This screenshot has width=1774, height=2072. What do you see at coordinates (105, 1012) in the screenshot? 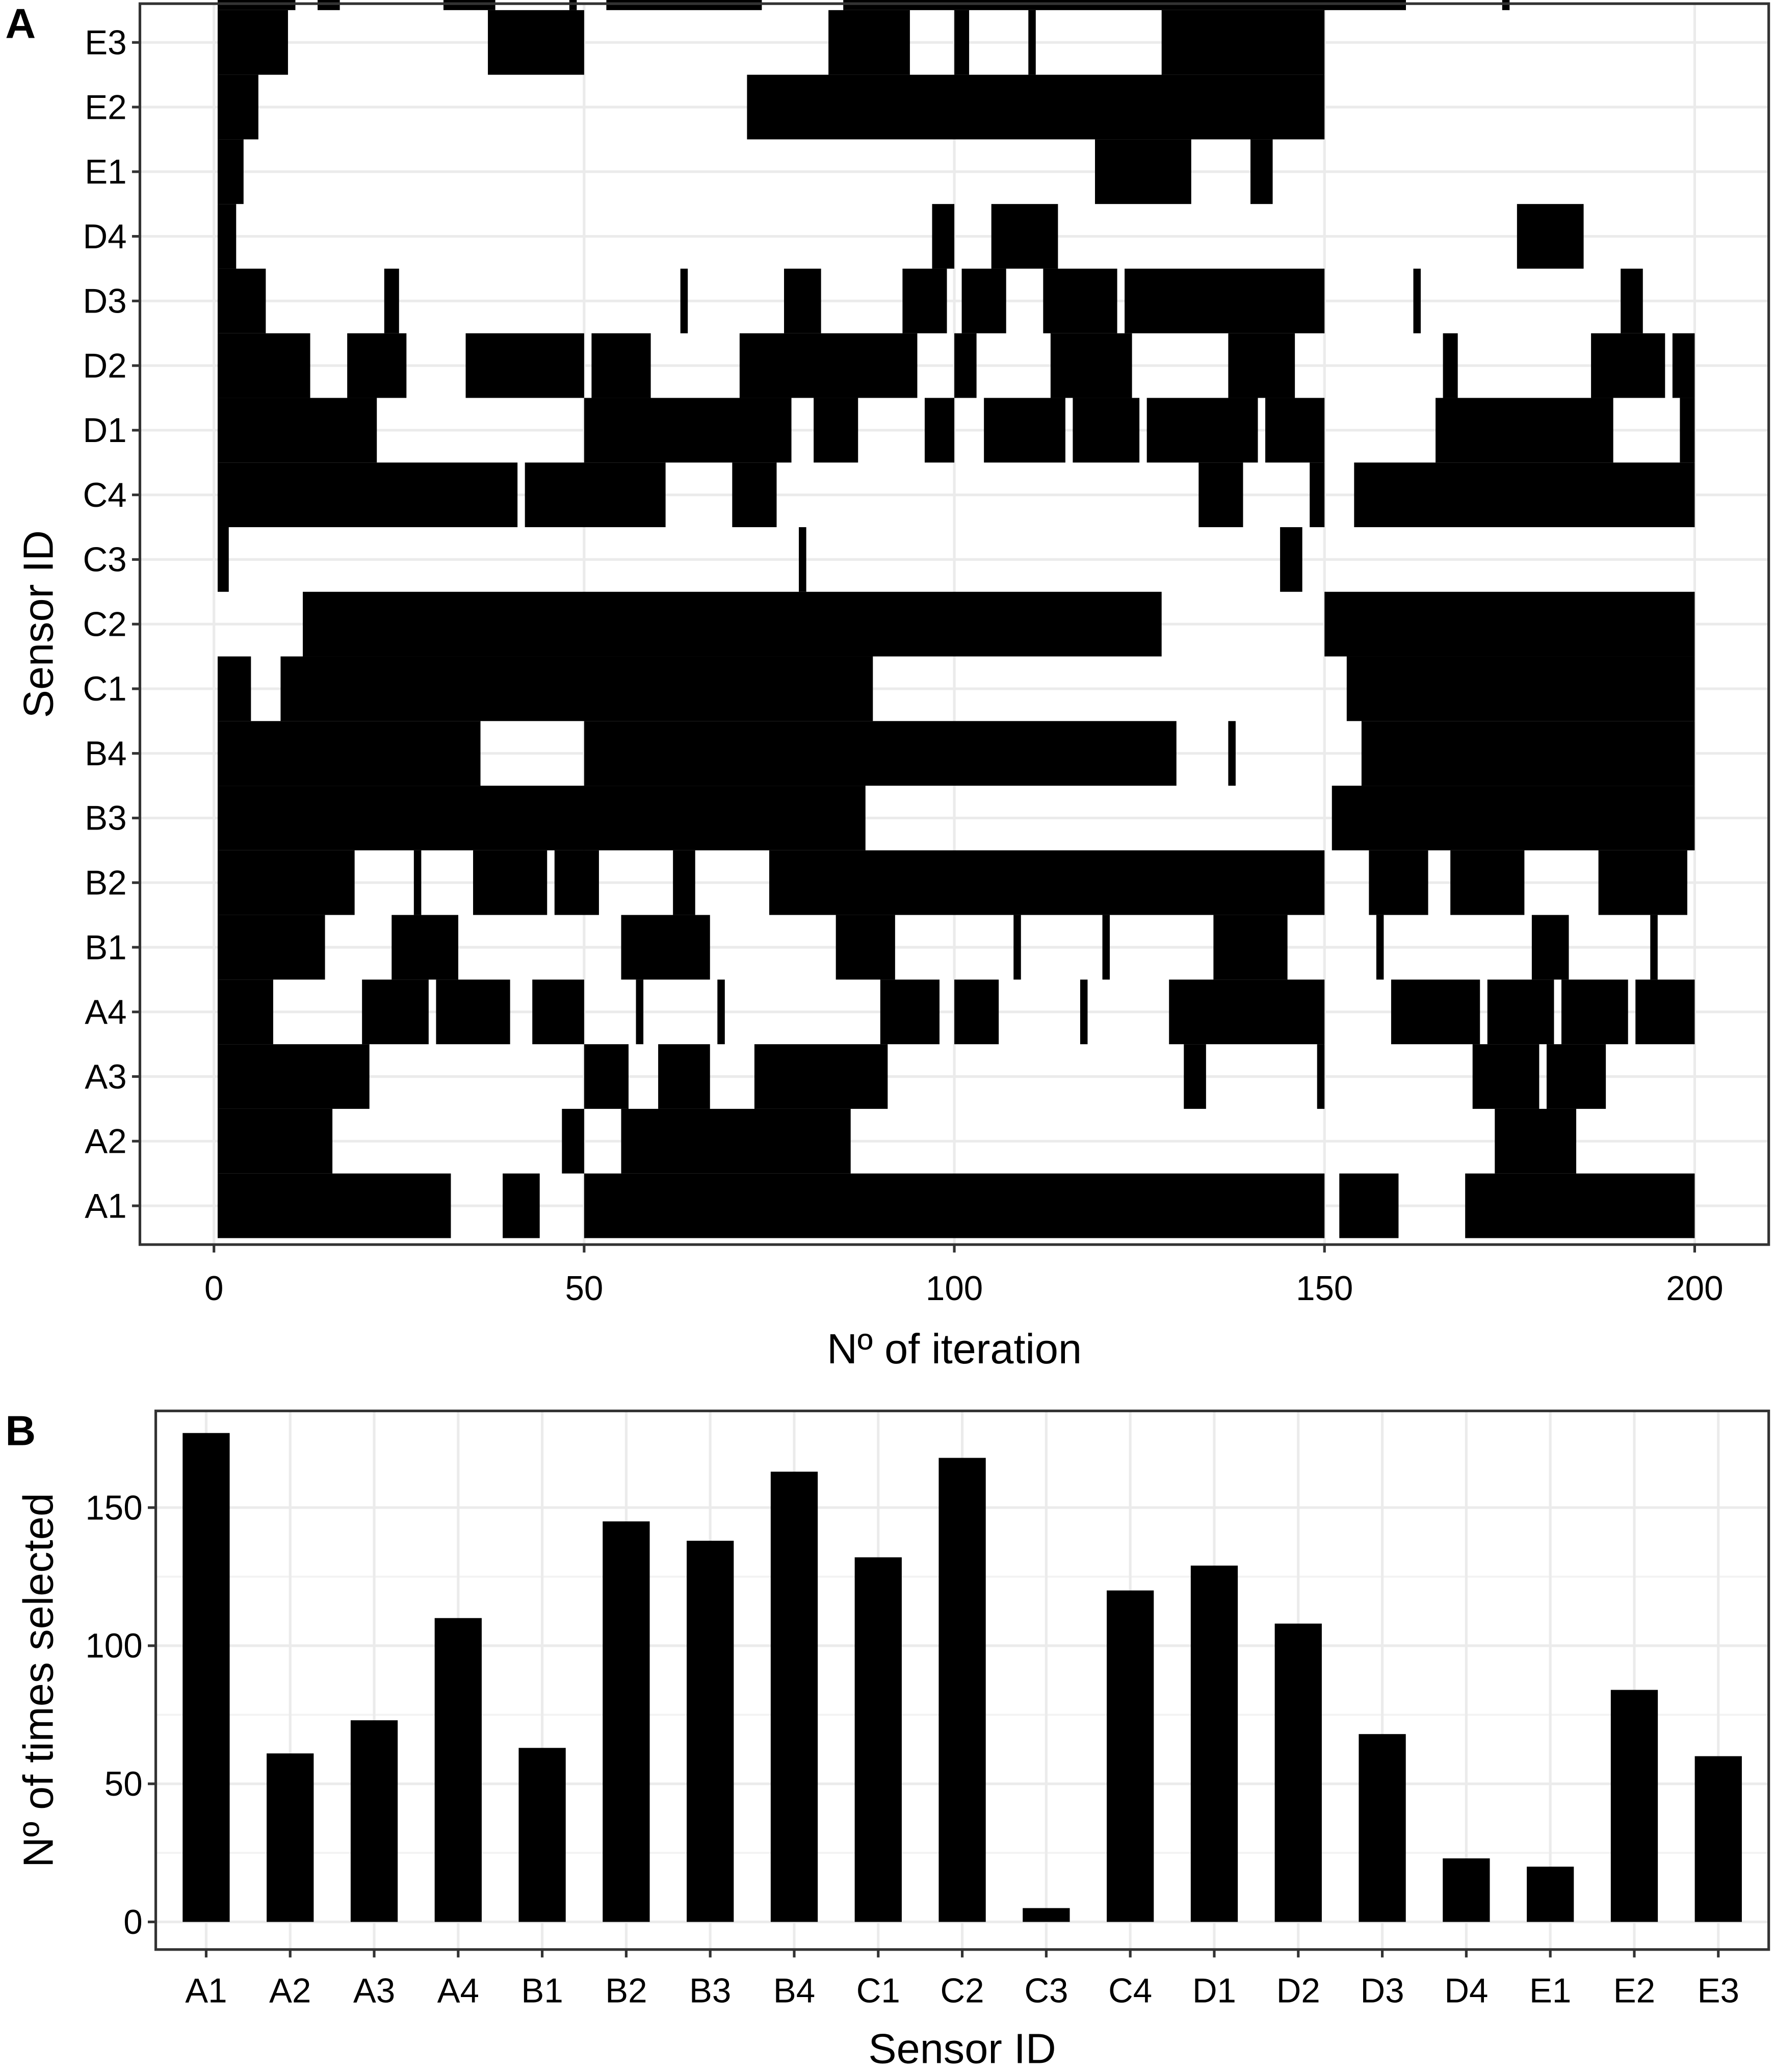
I see `y-tick-label: A4` at bounding box center [105, 1012].